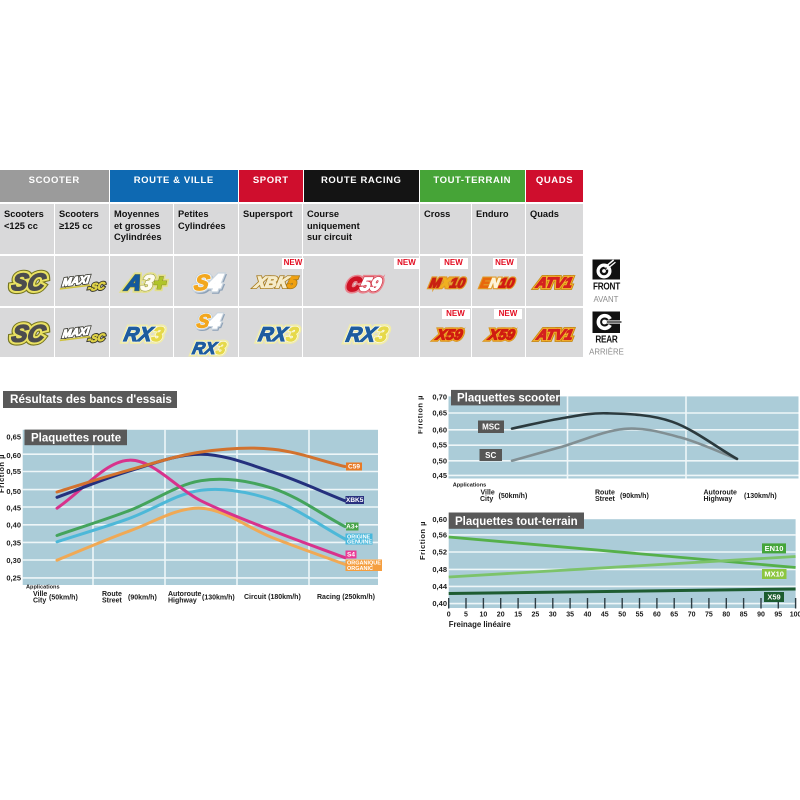 This screenshot has width=800, height=800. What do you see at coordinates (501, 615) in the screenshot?
I see `svg-text: 20` at bounding box center [501, 615].